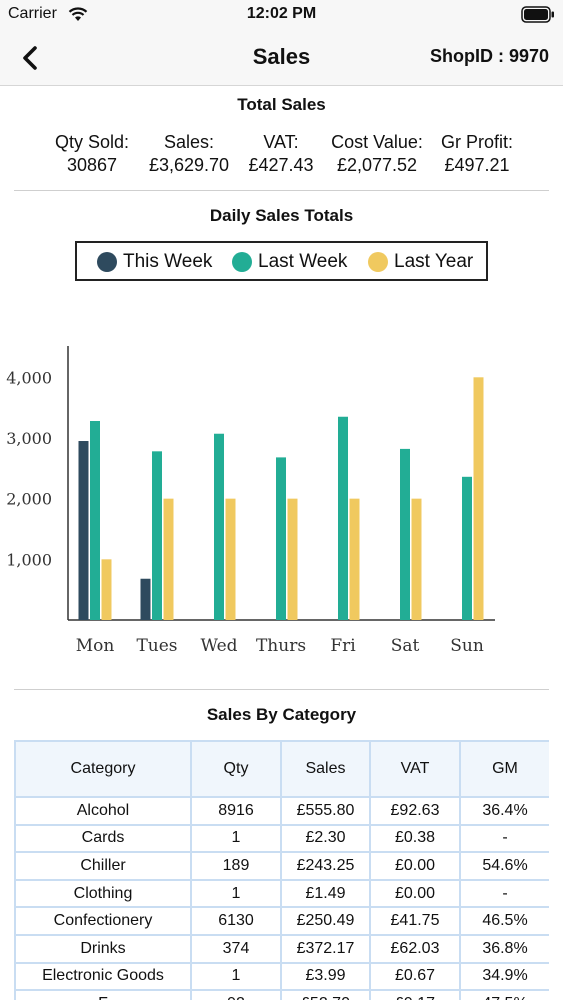 The width and height of the screenshot is (563, 1000). What do you see at coordinates (467, 548) in the screenshot?
I see `bar-last-week-sun` at bounding box center [467, 548].